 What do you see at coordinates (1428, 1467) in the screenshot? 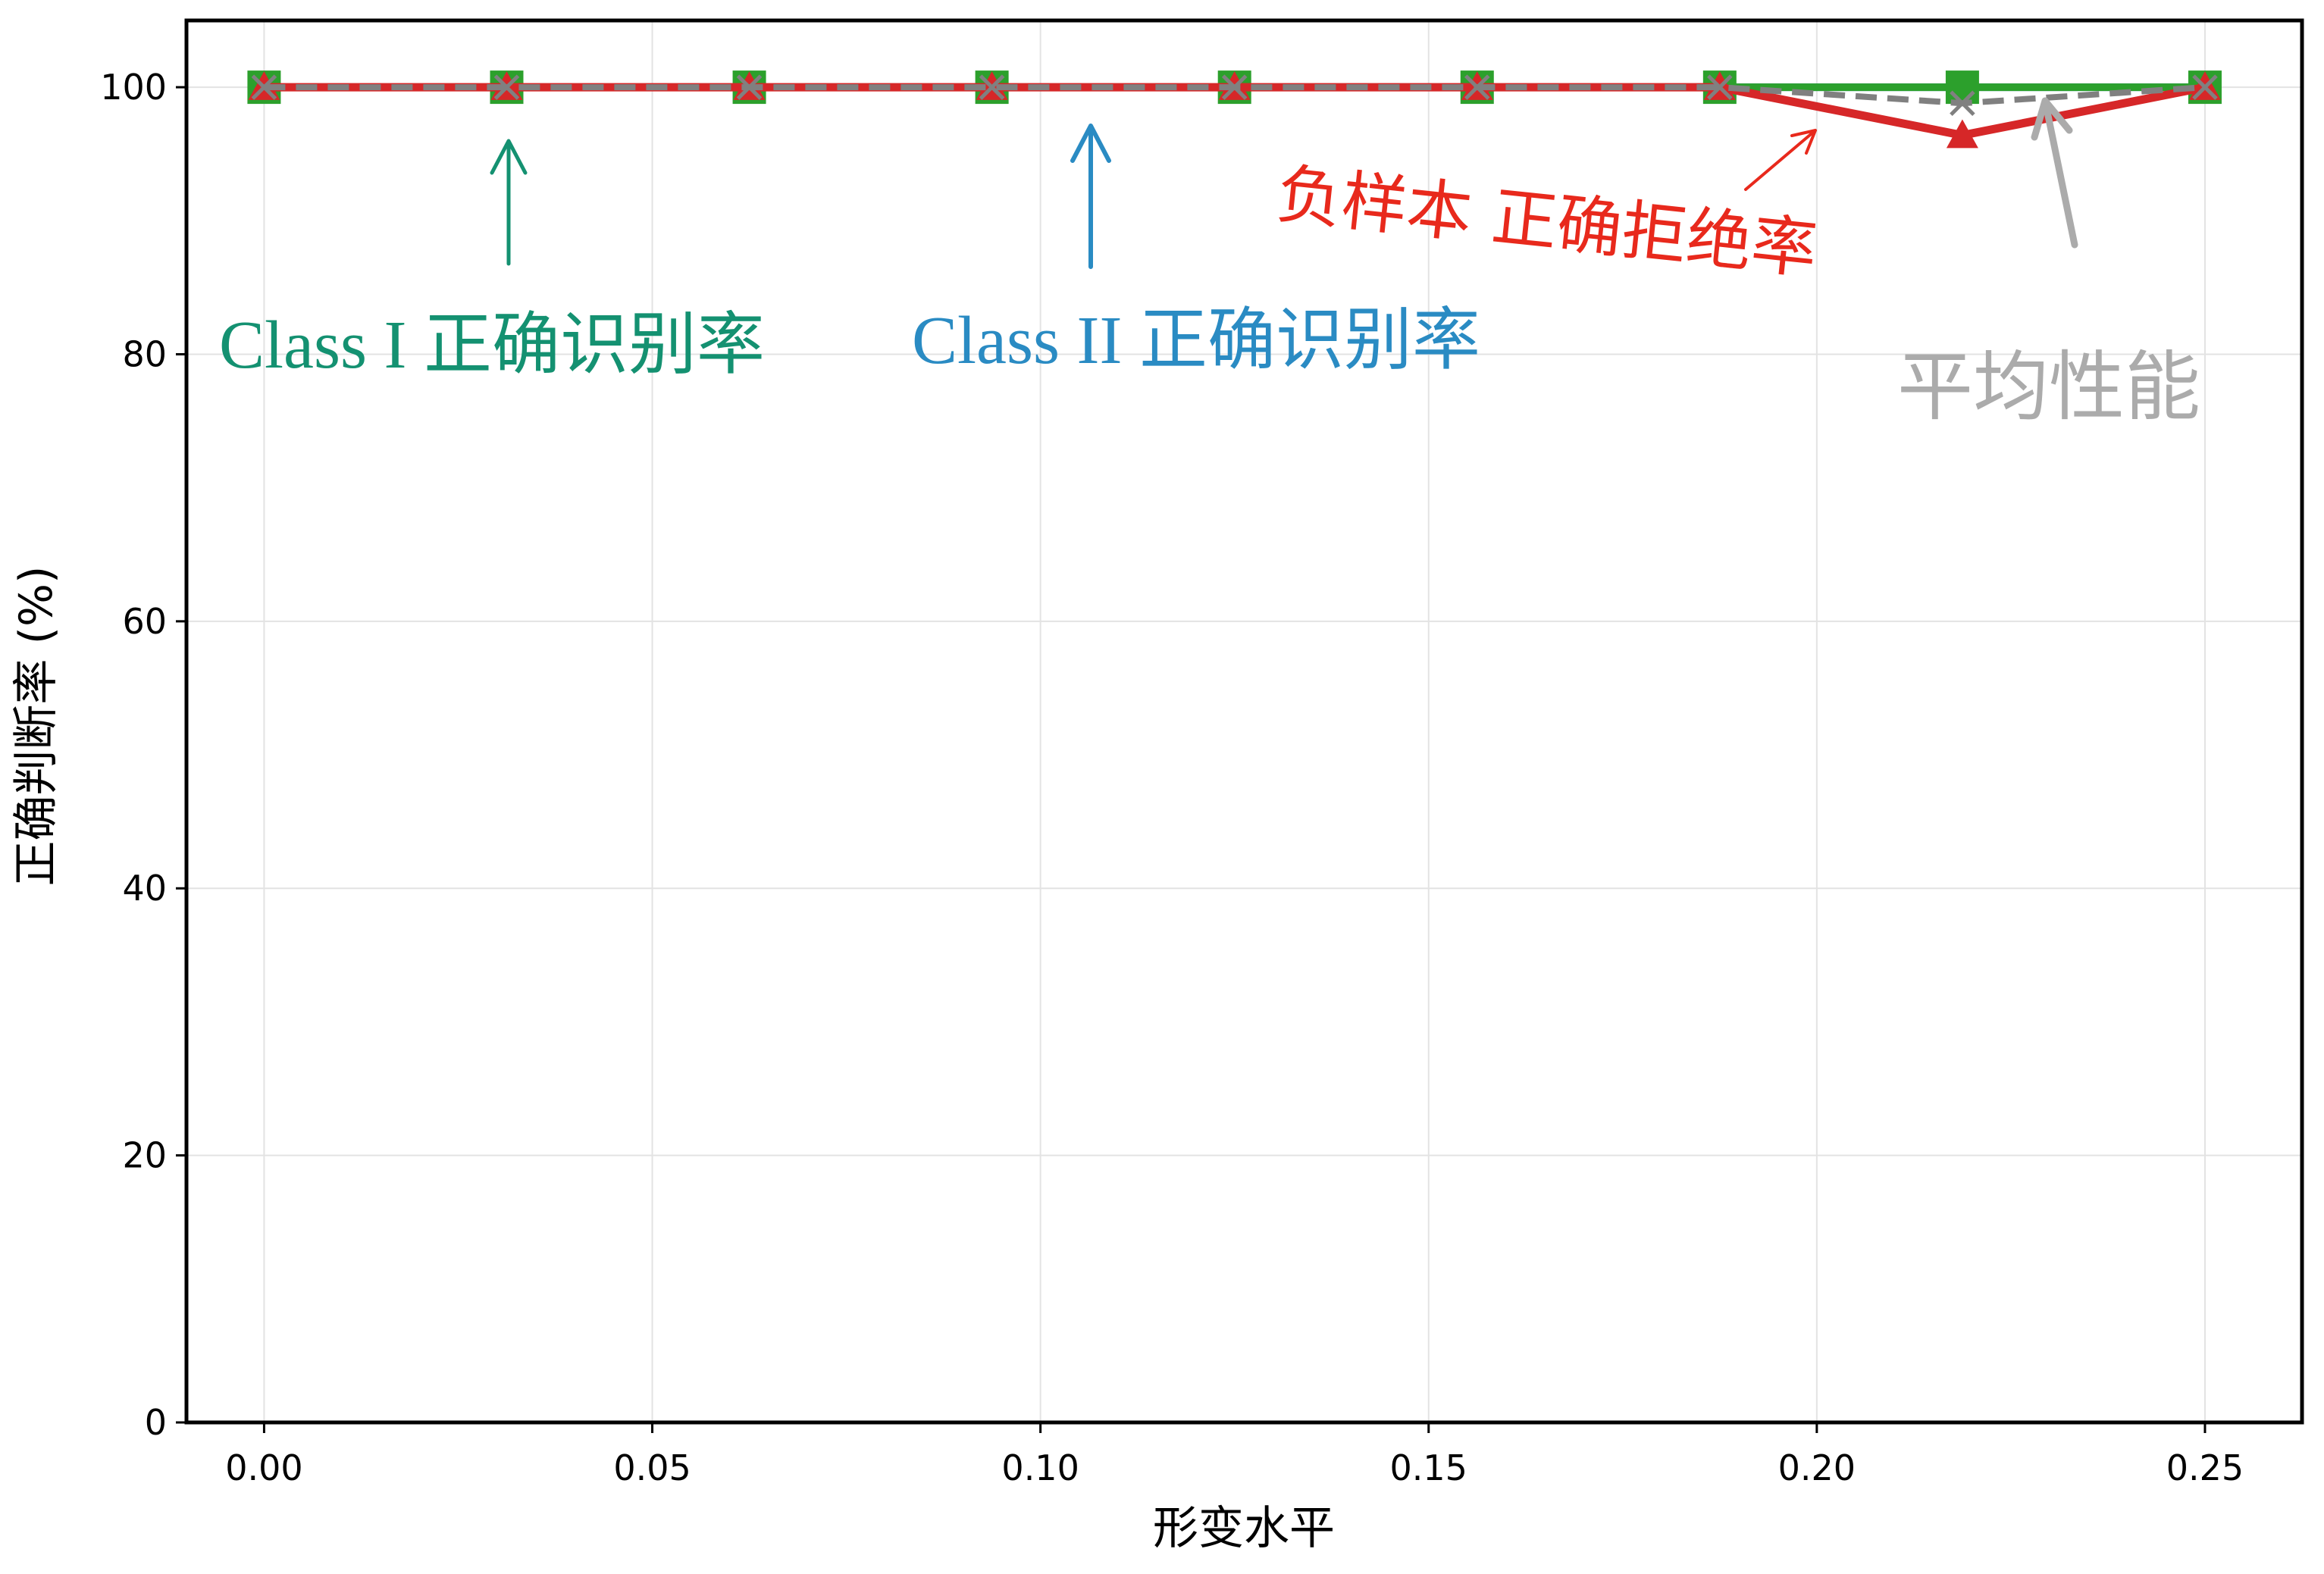
I see `x-tick-label: 0.15` at bounding box center [1428, 1467].